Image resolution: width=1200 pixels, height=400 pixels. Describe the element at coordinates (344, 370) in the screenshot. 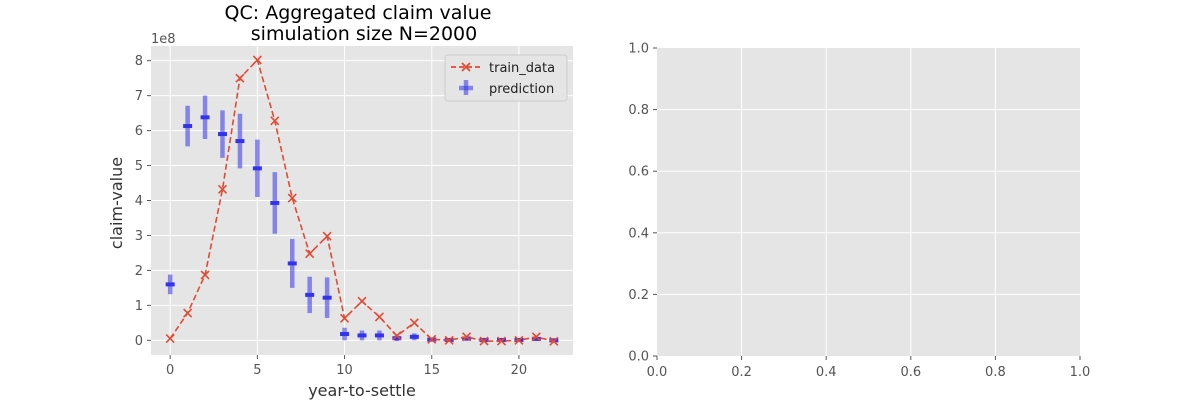

I see `x-tick-label: 10` at that location.